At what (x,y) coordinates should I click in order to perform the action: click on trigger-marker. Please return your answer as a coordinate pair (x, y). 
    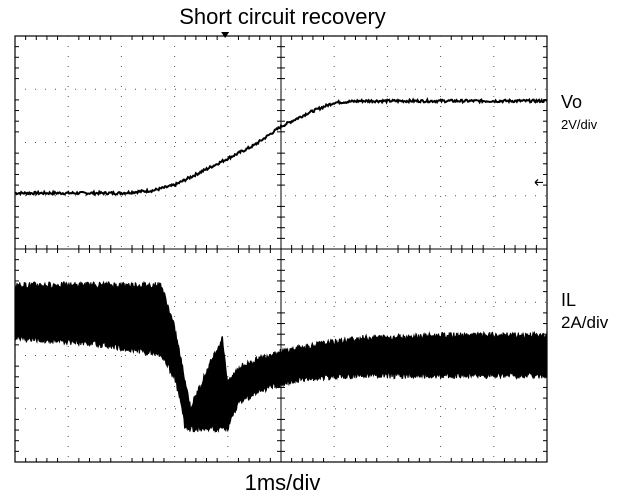
    Looking at the image, I should click on (225, 35).